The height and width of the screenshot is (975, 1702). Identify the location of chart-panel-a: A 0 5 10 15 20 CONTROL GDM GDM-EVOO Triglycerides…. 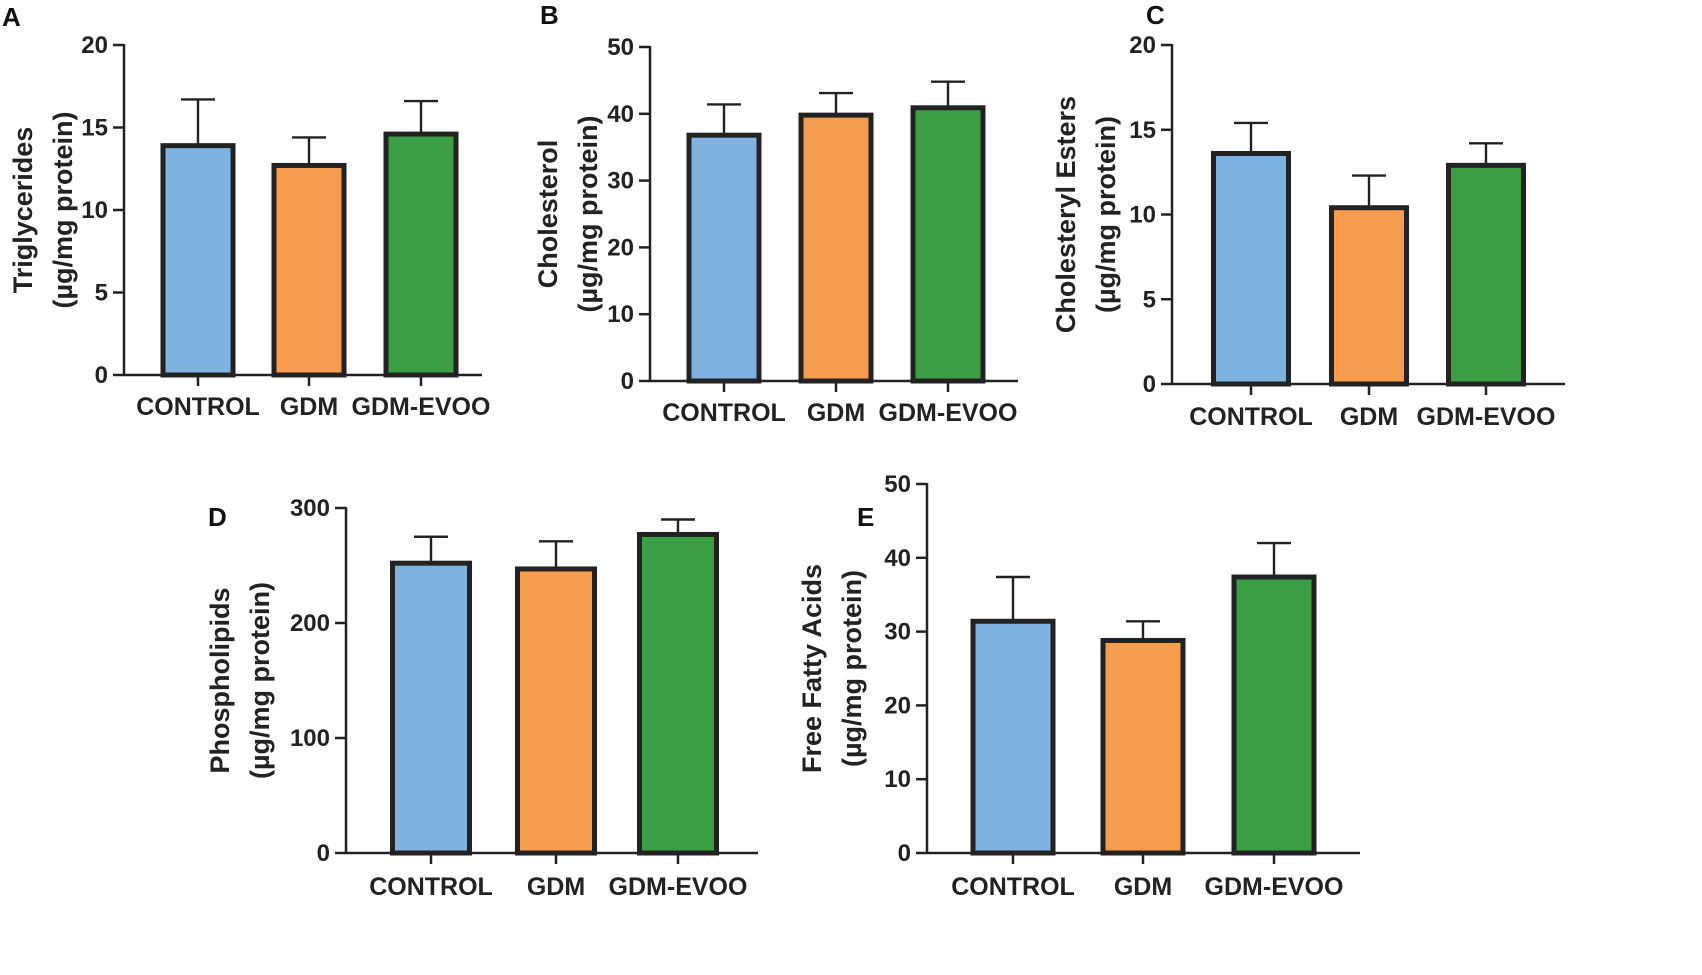
(246, 211).